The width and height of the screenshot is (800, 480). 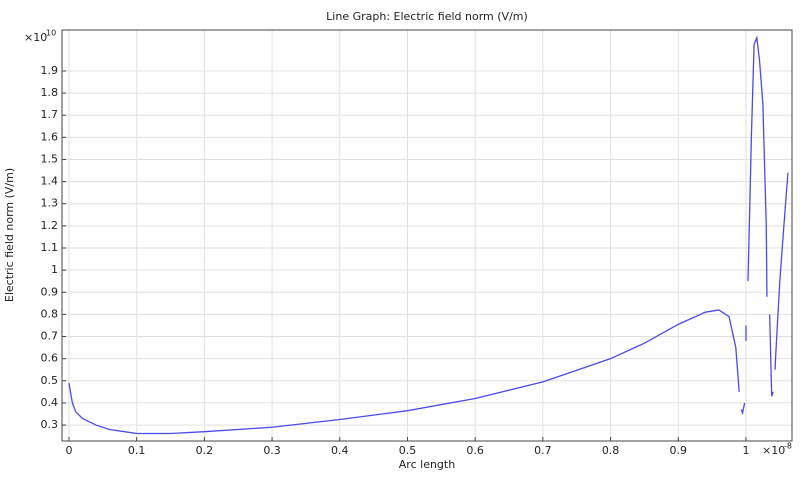 I want to click on y-tick-label: 1.5, so click(x=50, y=158).